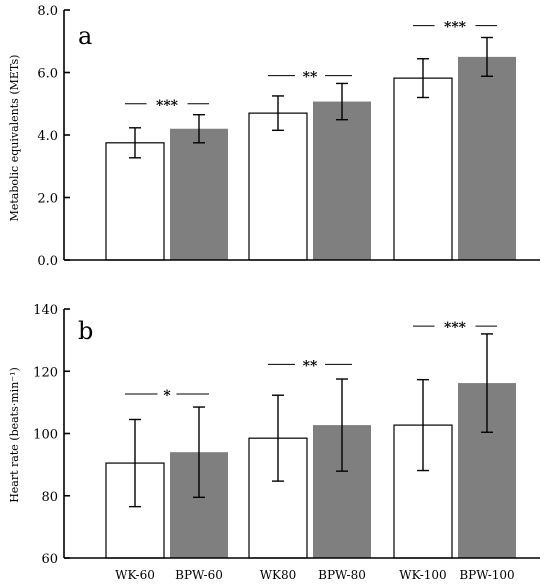 The height and width of the screenshot is (587, 550). I want to click on y-tick-label: 100, so click(45, 435).